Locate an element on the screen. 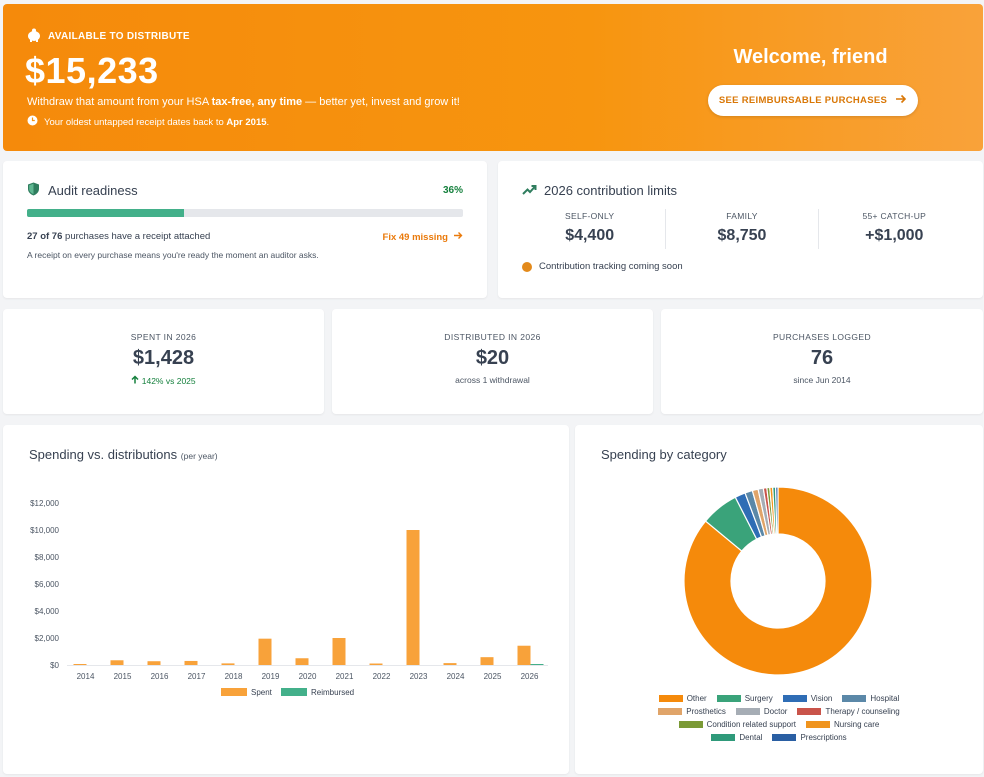 The height and width of the screenshot is (777, 984). legend-row: Prosthetics Doctor Therapy / counseling is located at coordinates (779, 711).